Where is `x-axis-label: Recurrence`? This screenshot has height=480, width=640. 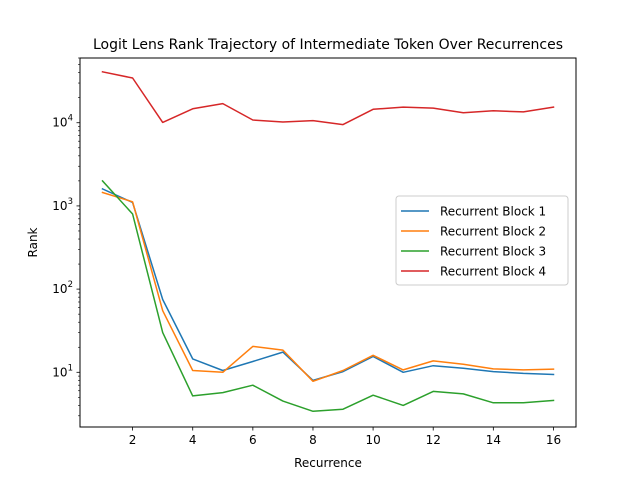
x-axis-label: Recurrence is located at coordinates (328, 463).